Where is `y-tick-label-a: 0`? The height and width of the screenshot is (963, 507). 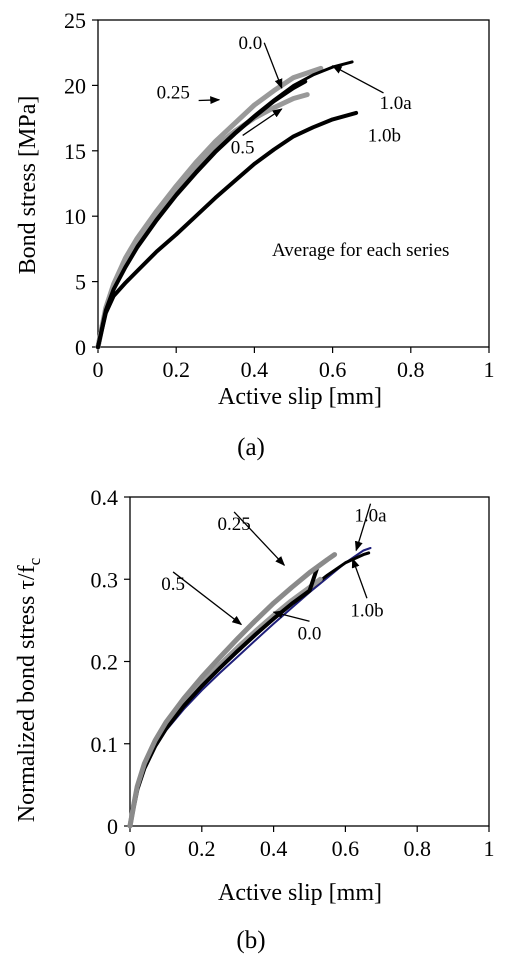
y-tick-label-a: 0 is located at coordinates (80, 347).